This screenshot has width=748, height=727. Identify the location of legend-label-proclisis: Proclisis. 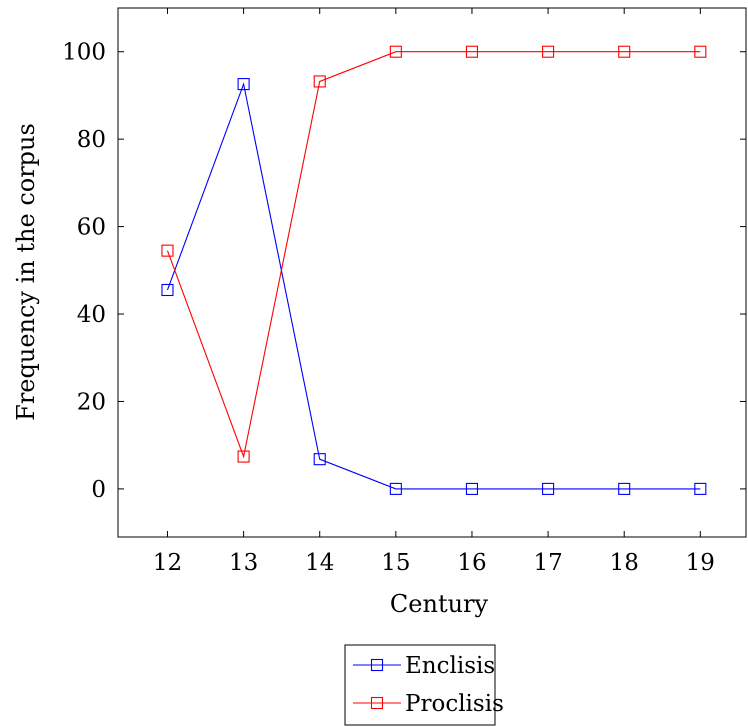
(454, 704).